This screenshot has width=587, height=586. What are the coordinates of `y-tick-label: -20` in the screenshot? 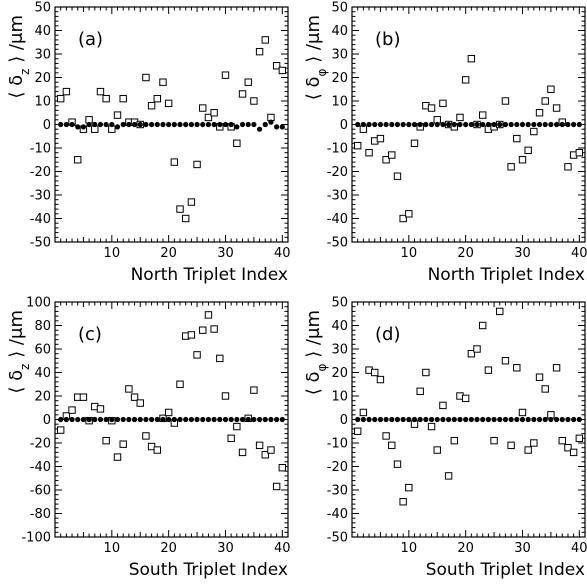 It's located at (40, 172).